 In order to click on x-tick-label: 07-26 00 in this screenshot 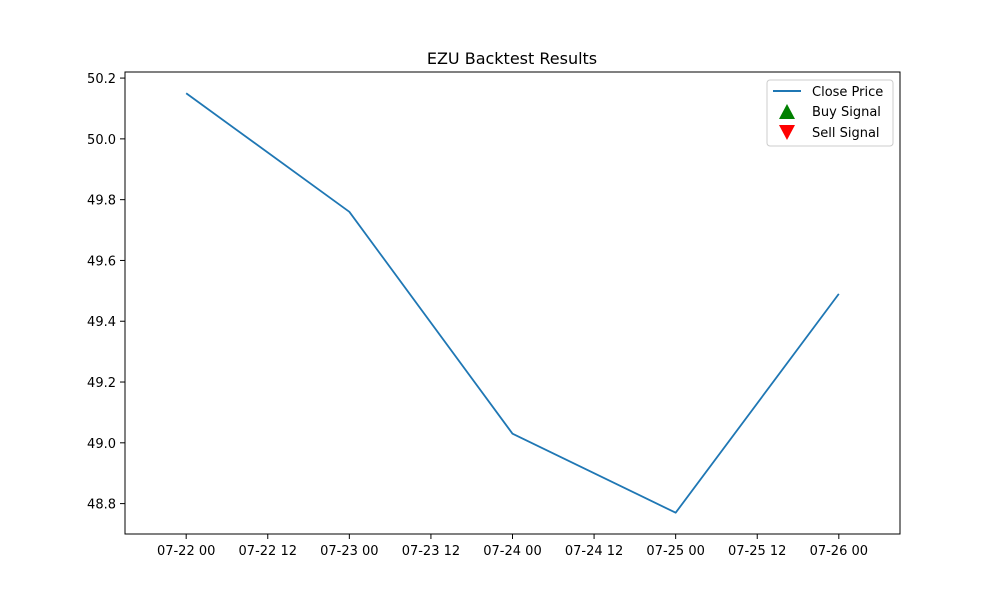, I will do `click(839, 551)`.